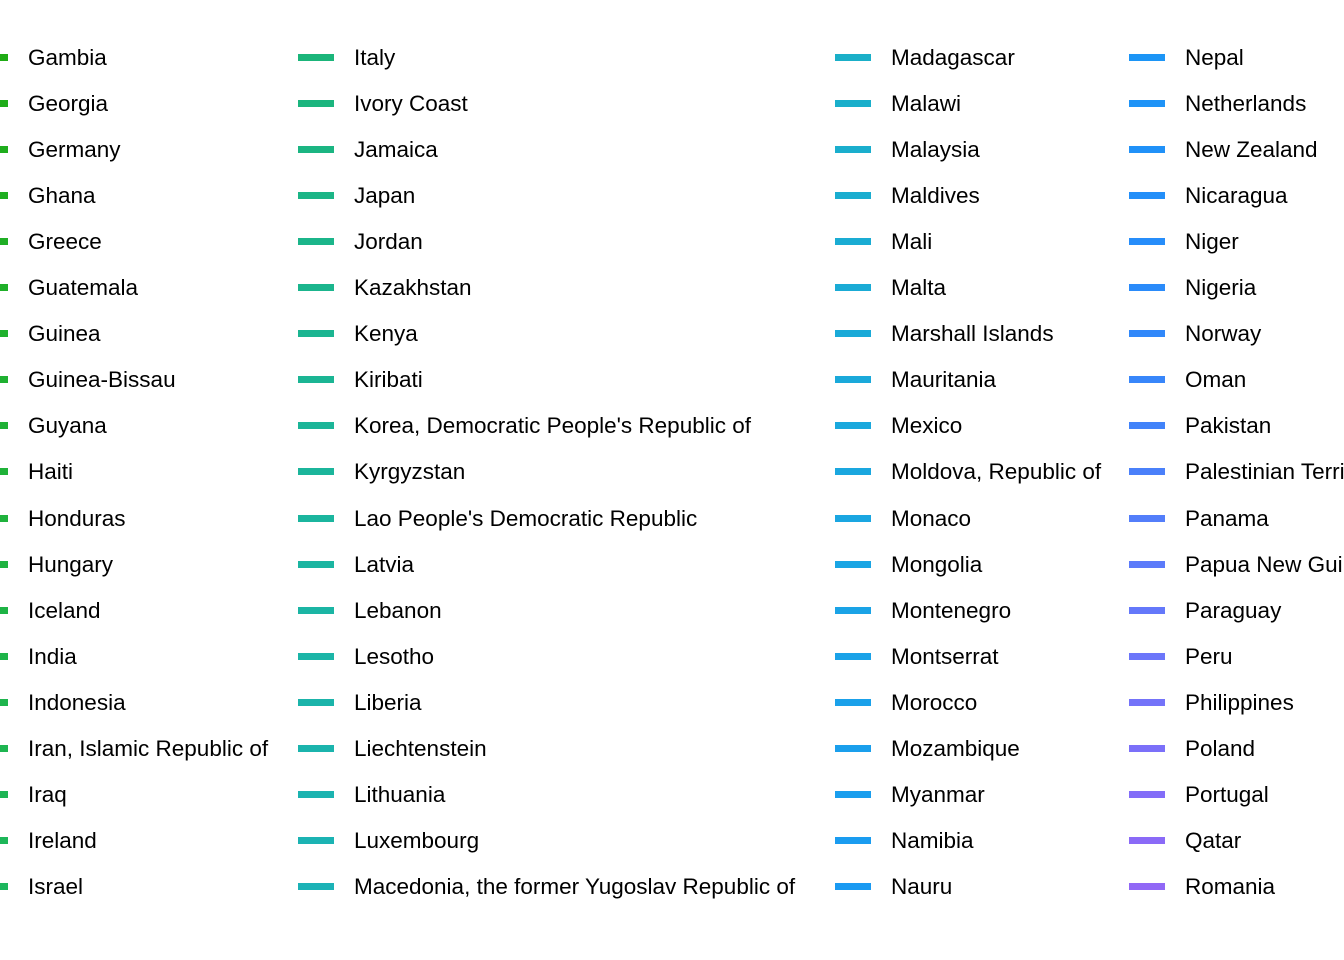 This screenshot has height=960, width=1344. I want to click on legend-label: Monaco, so click(931, 518).